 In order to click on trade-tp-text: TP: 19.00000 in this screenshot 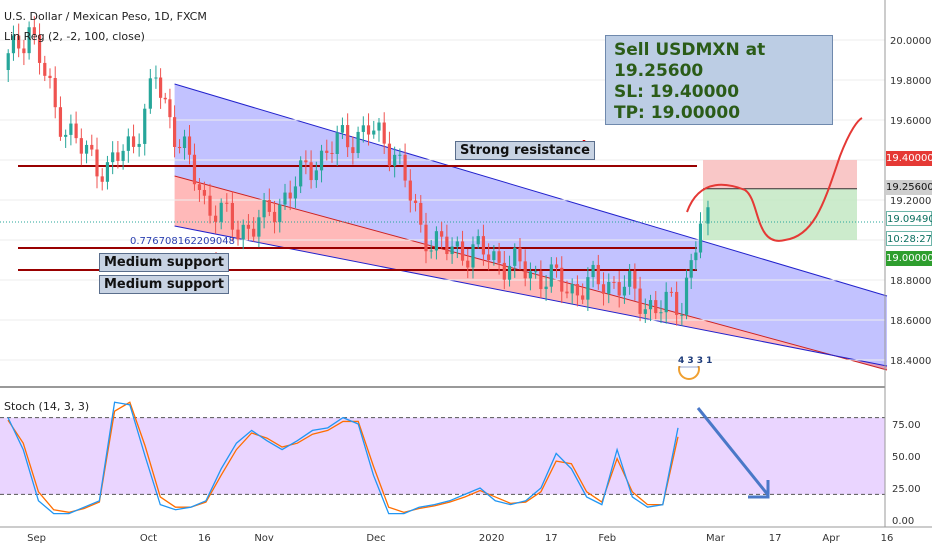, I will do `click(677, 113)`.